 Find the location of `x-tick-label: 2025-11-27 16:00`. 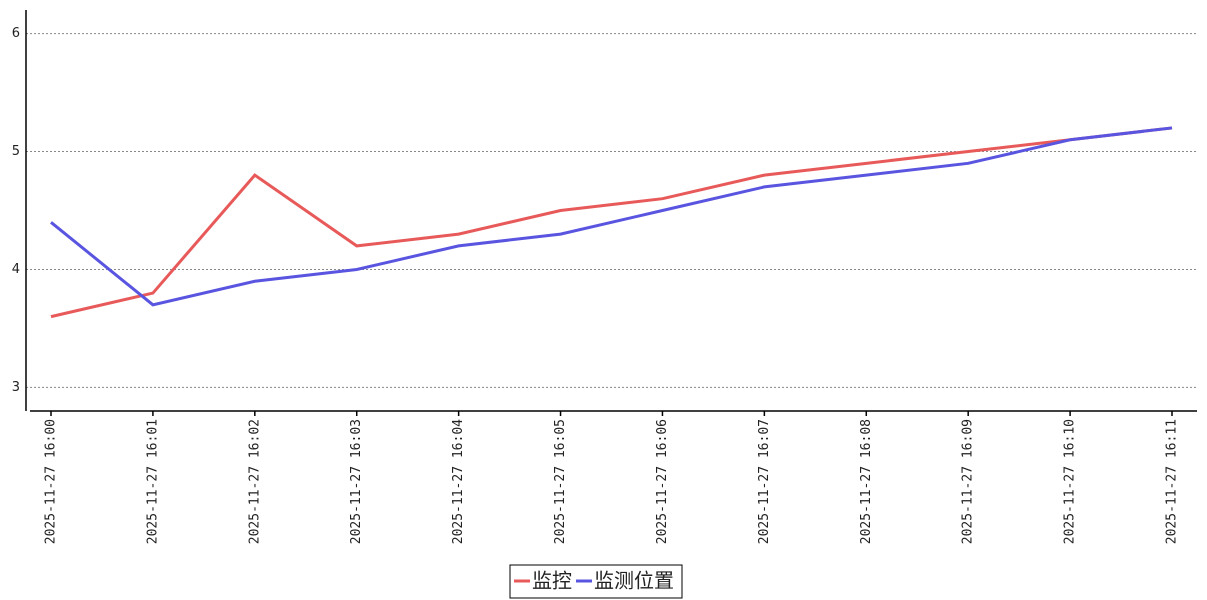

x-tick-label: 2025-11-27 16:00 is located at coordinates (51, 481).